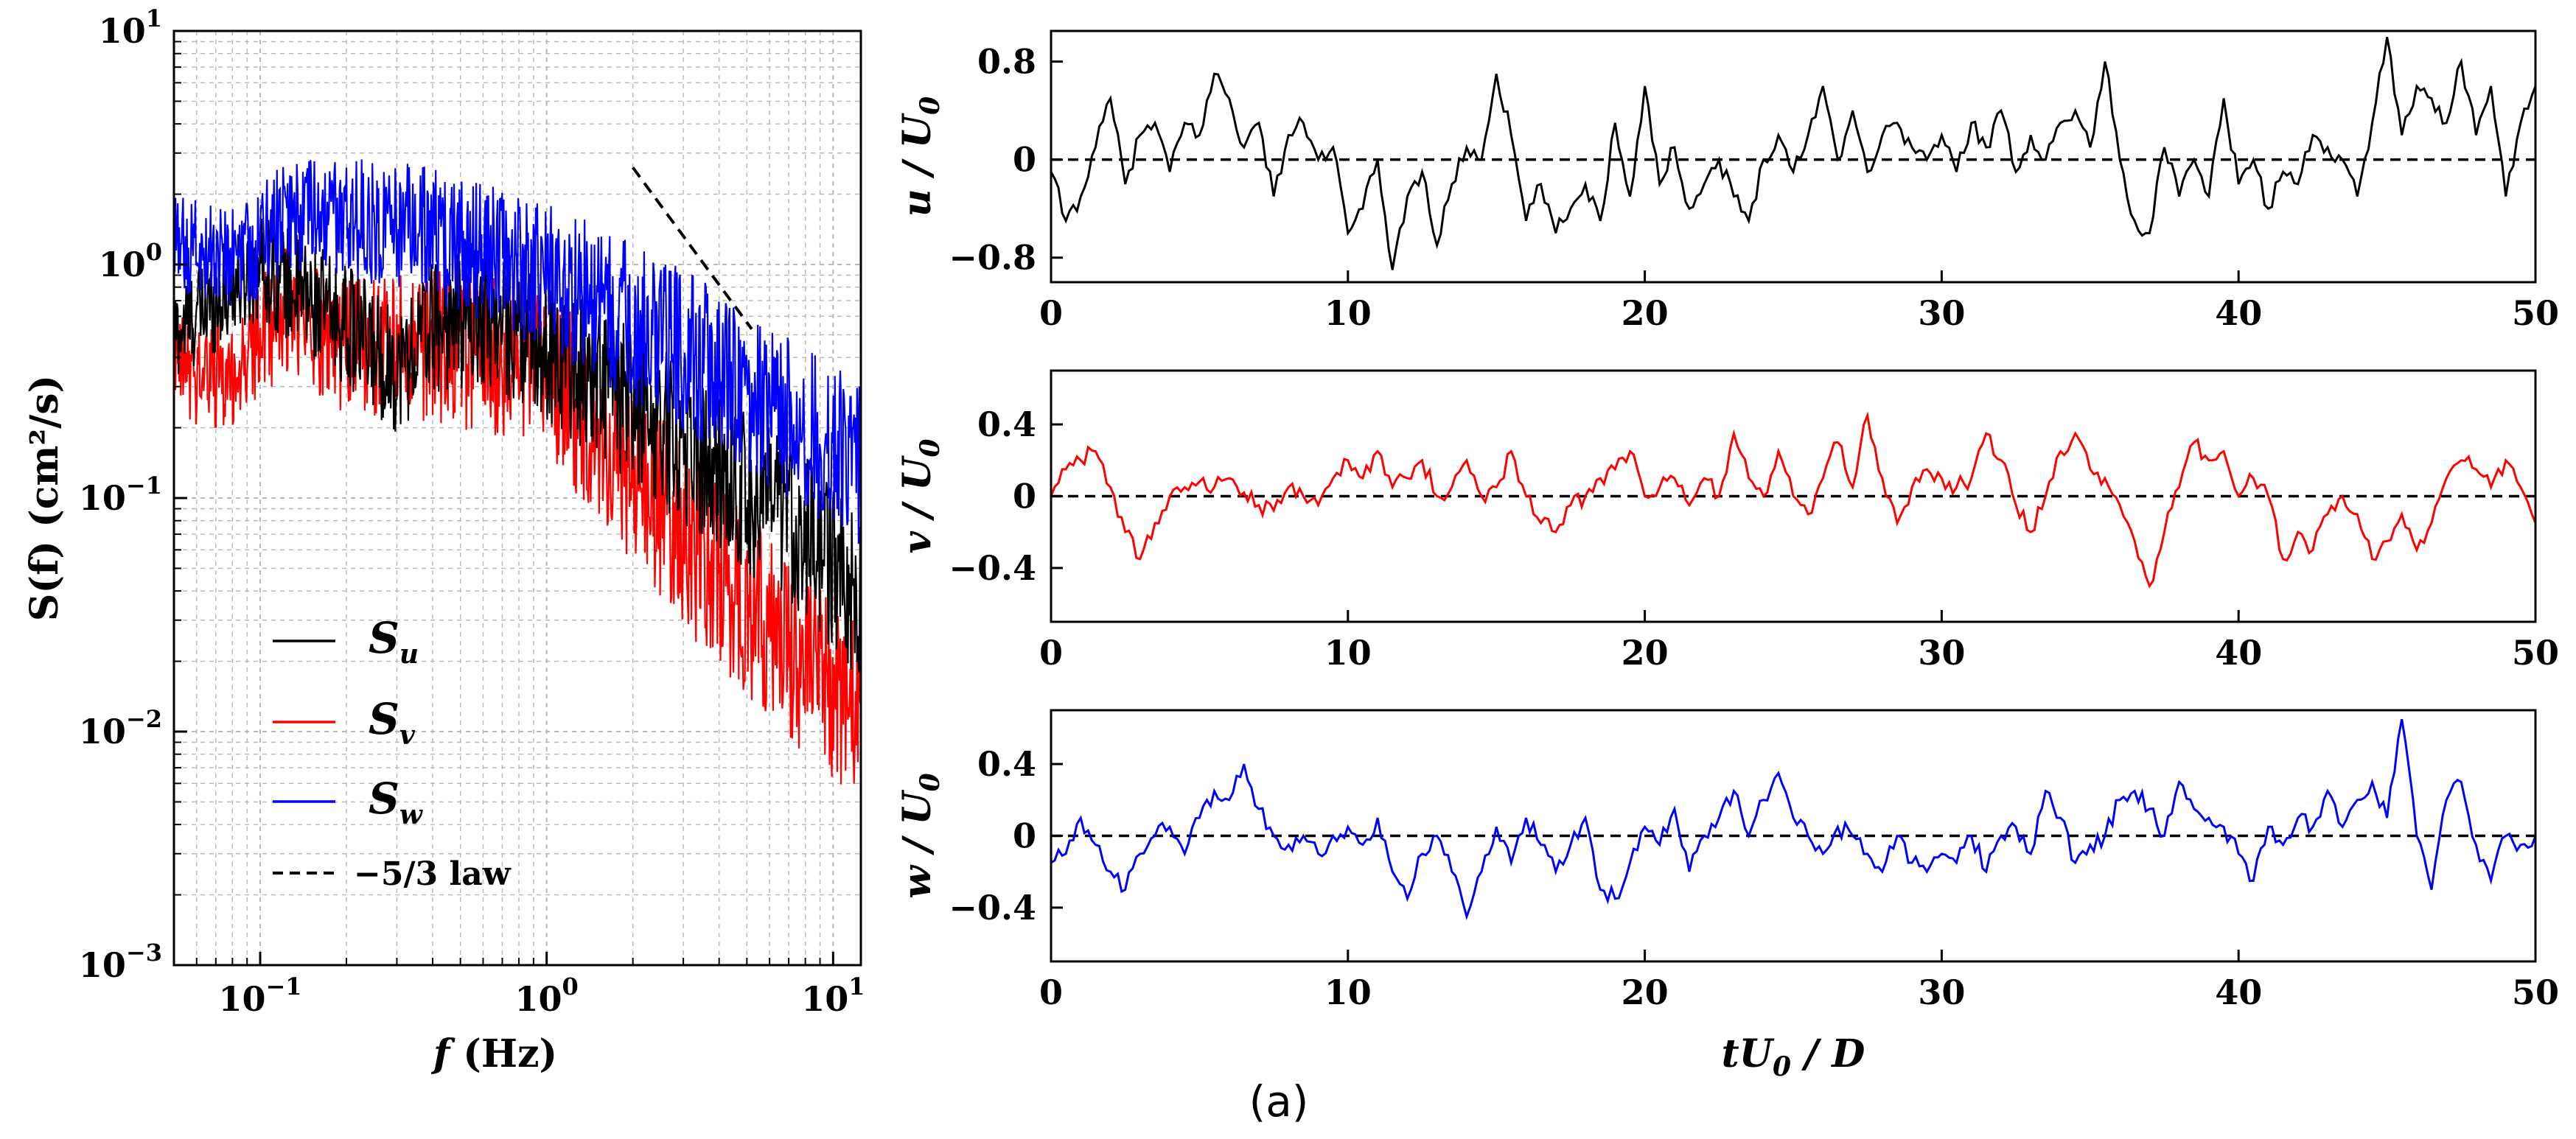 The image size is (2576, 1139). What do you see at coordinates (393, 722) in the screenshot?
I see `legend-s-v-label: Sv` at bounding box center [393, 722].